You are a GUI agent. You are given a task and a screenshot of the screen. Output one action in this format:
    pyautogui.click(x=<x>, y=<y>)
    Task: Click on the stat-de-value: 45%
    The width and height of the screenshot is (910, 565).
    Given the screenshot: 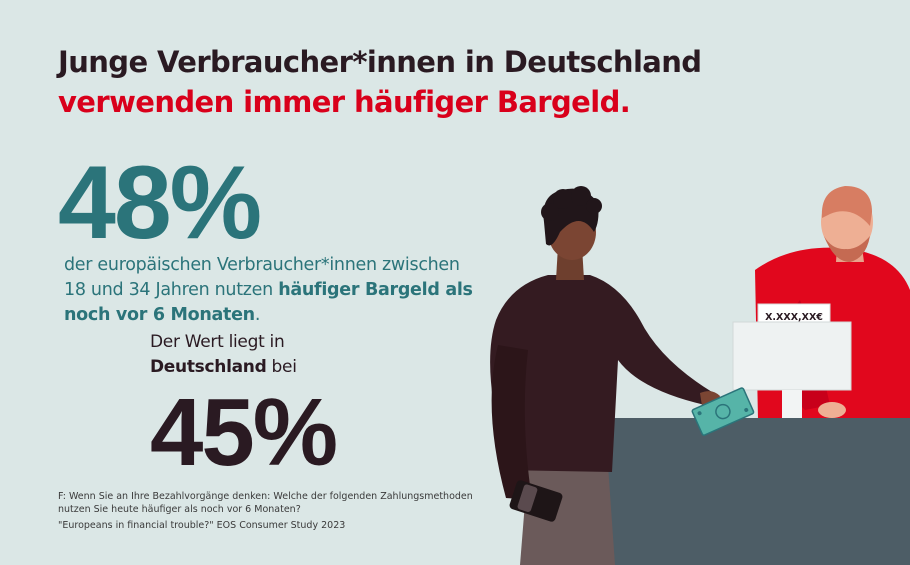 What is the action you would take?
    pyautogui.click(x=244, y=432)
    